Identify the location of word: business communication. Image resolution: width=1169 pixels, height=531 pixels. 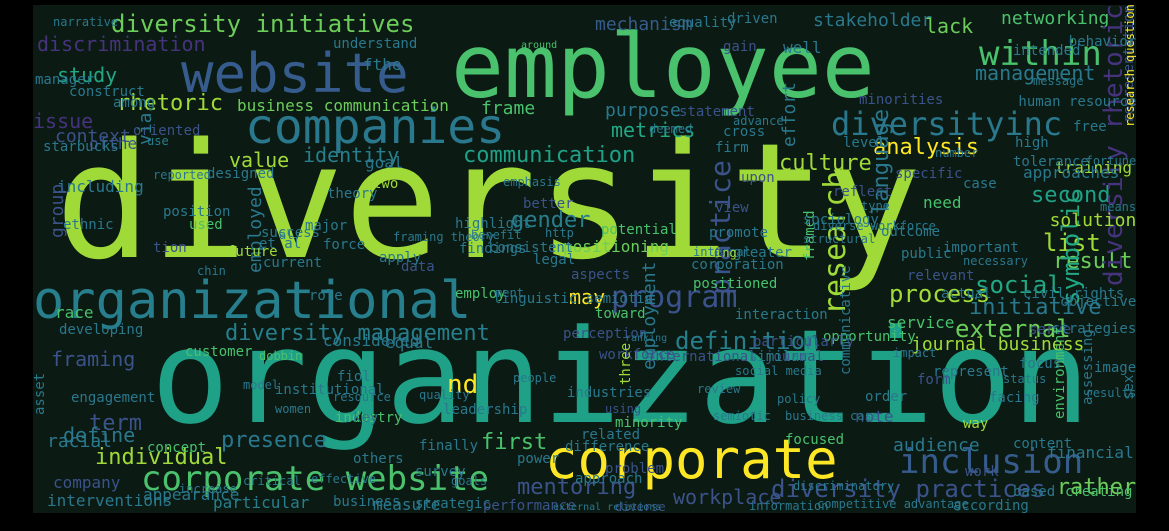
(343, 105).